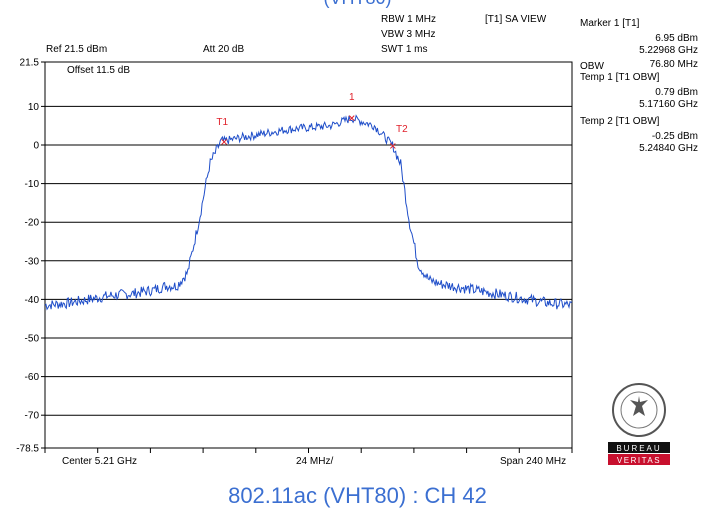  I want to click on chart-caption: 802.11ac (VHT80) : CH 42, so click(357, 495).